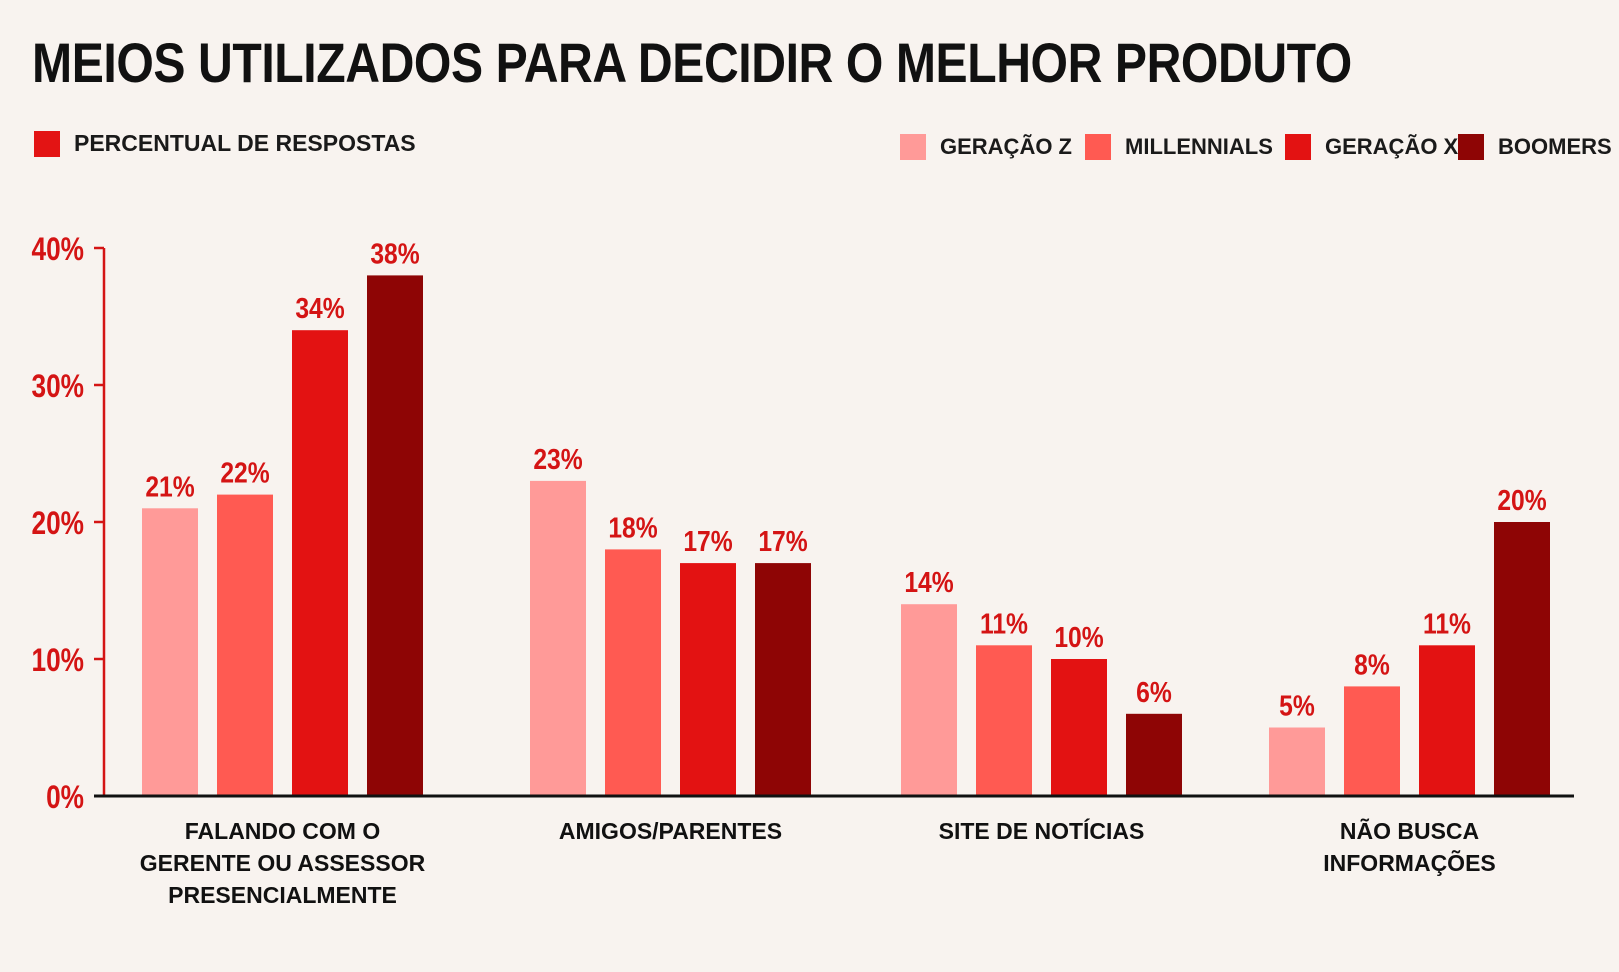  I want to click on legend-item: BOOMERS, so click(1535, 147).